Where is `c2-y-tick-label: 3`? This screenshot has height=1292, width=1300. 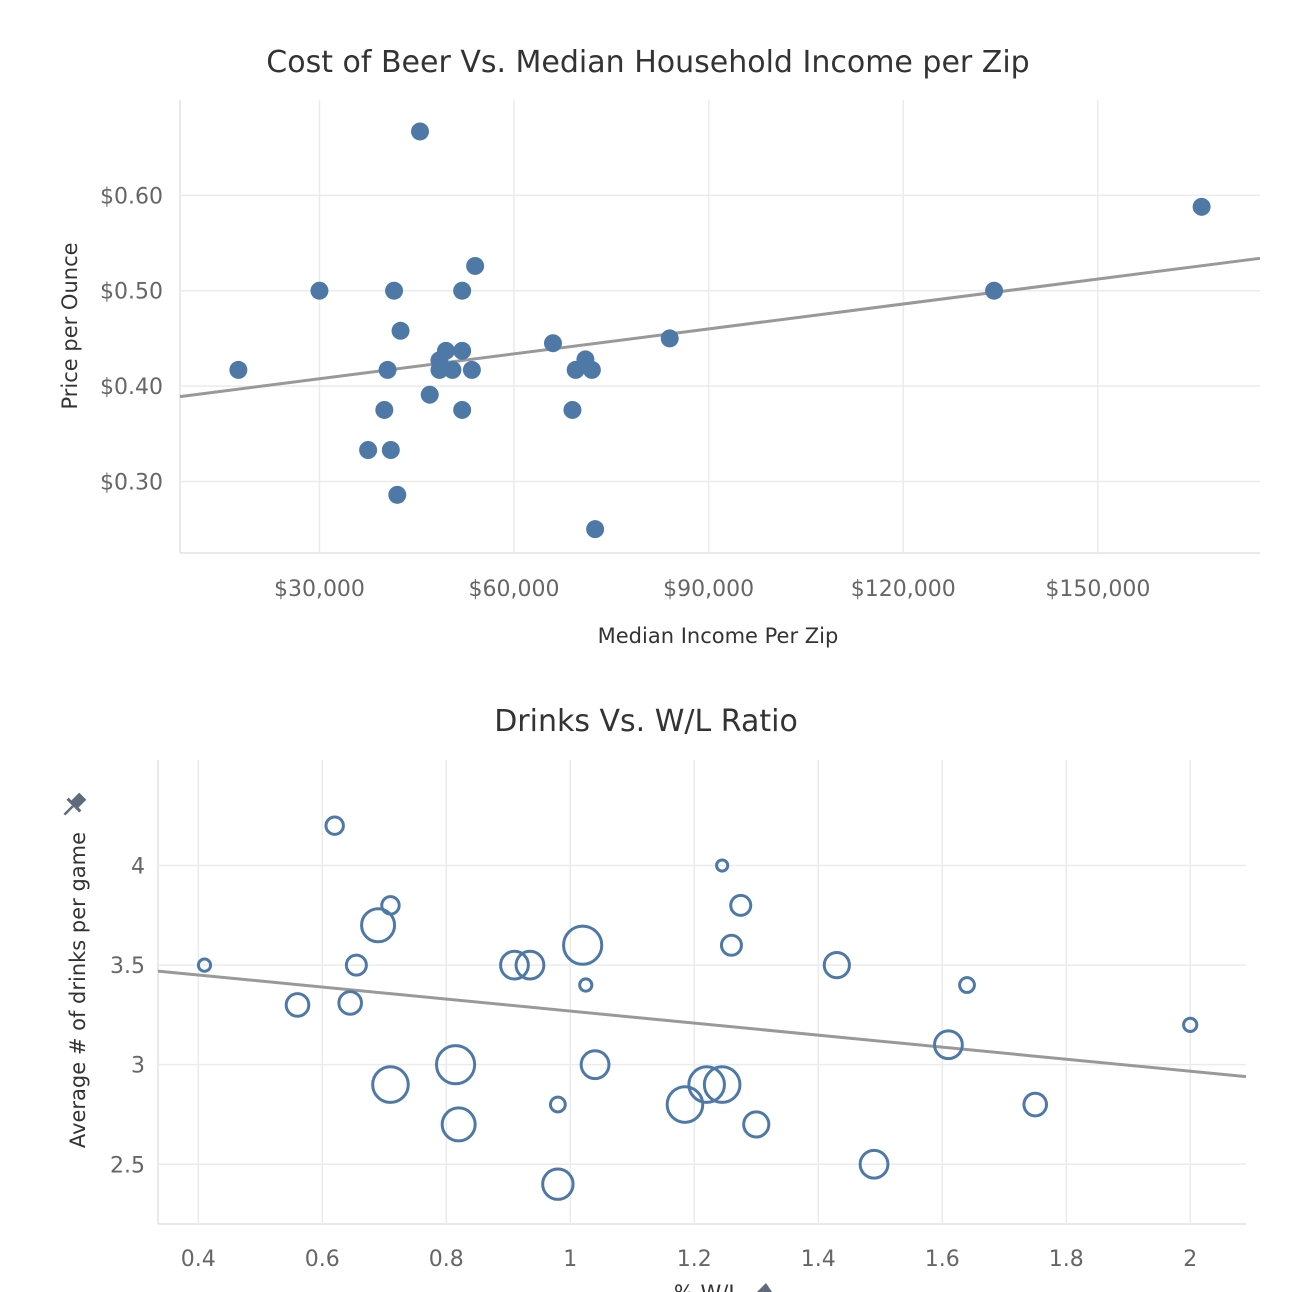
c2-y-tick-label: 3 is located at coordinates (138, 1066).